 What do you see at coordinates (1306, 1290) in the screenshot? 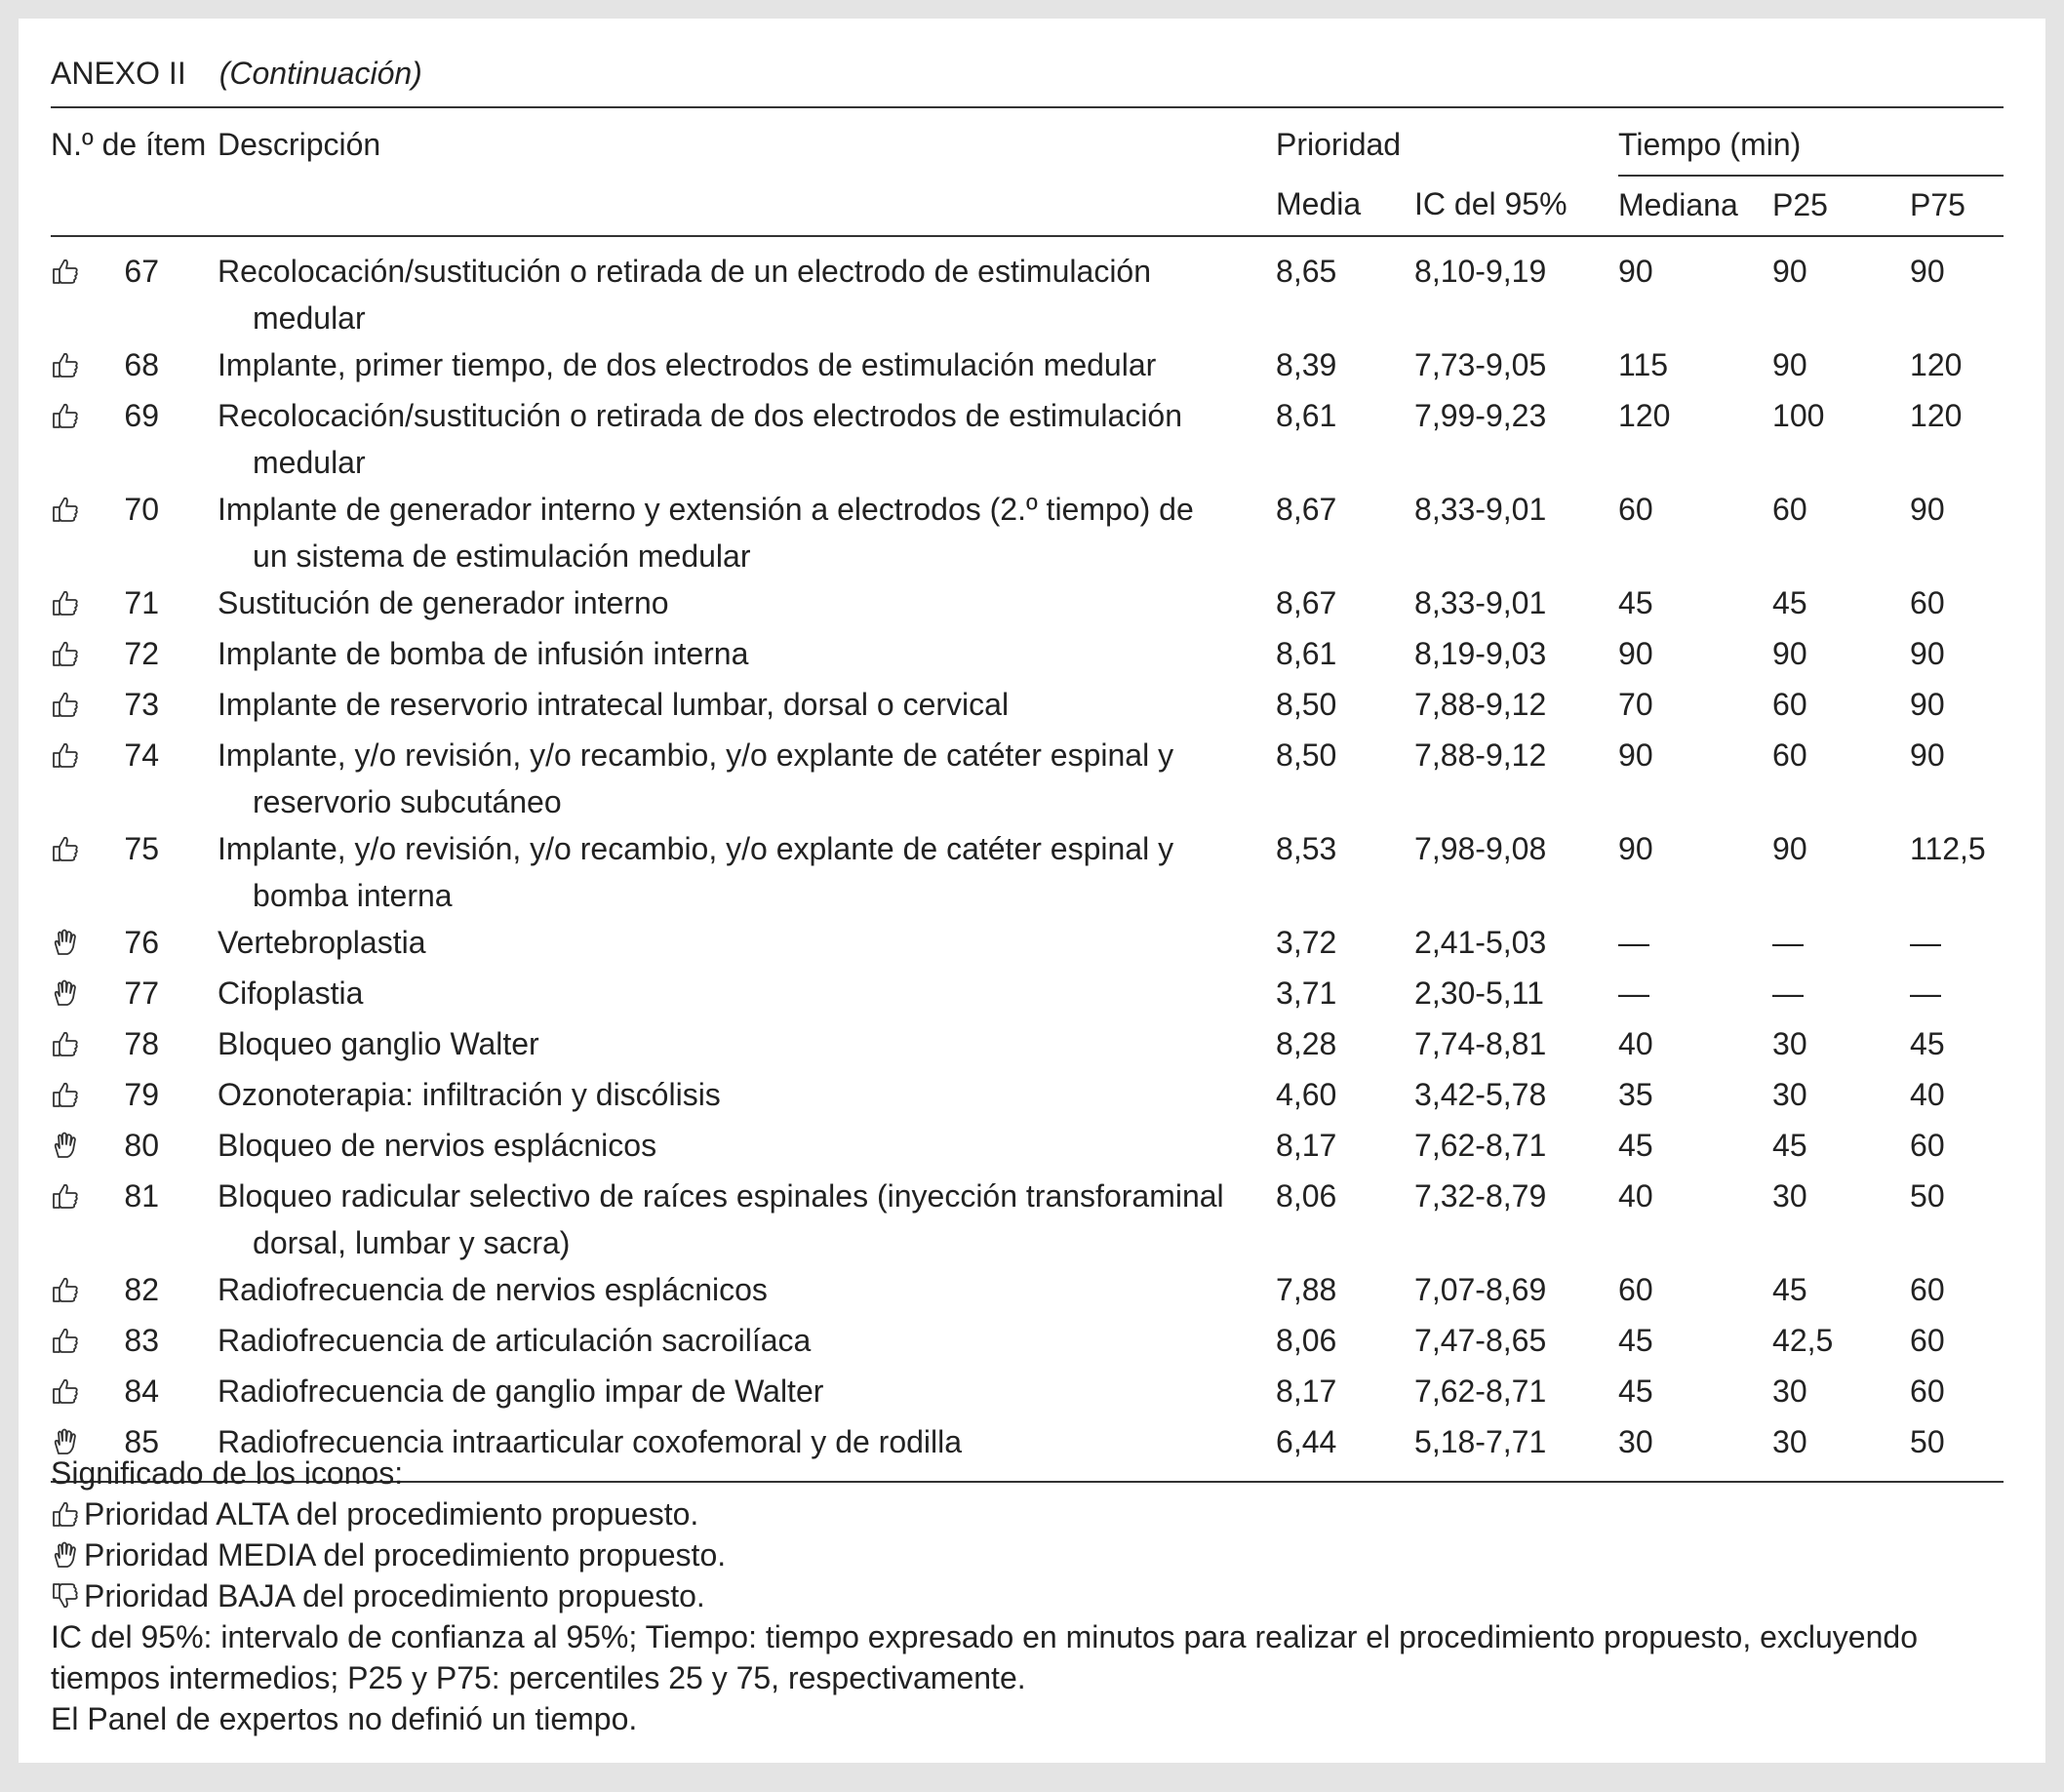
I see `mean: 7,88` at bounding box center [1306, 1290].